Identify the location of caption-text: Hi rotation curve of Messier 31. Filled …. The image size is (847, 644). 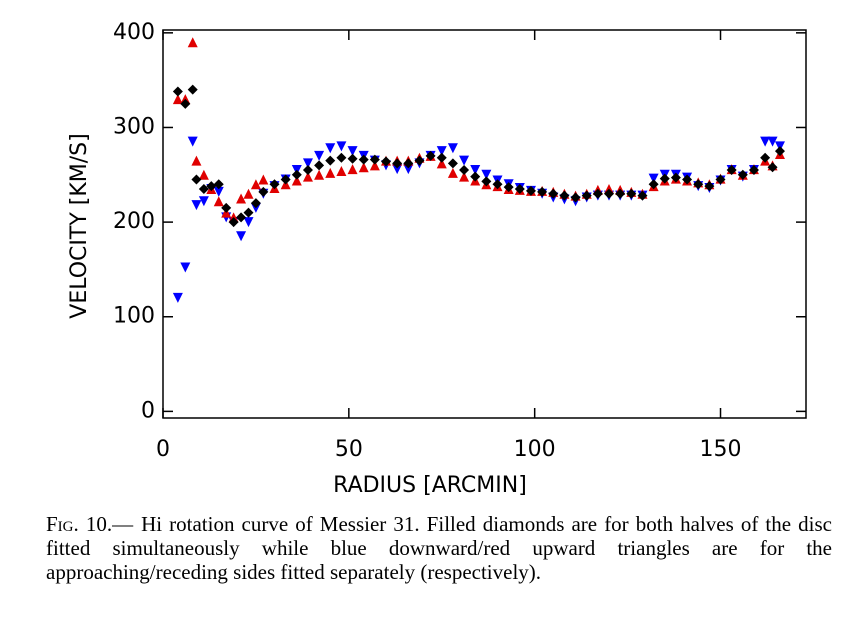
(439, 548).